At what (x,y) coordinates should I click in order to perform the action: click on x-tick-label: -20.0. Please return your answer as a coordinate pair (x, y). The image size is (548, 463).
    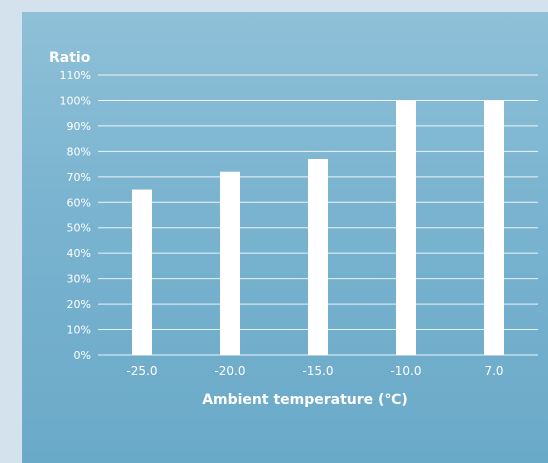
    Looking at the image, I should click on (229, 371).